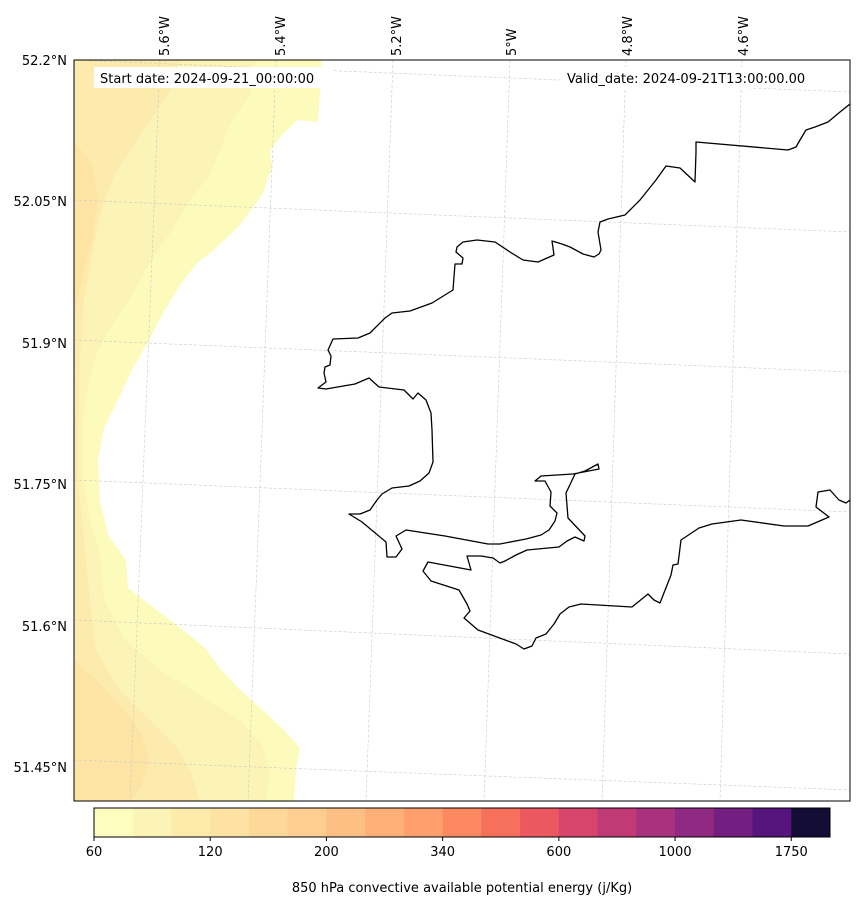  What do you see at coordinates (326, 852) in the screenshot?
I see `colorbar-tick-label: 200` at bounding box center [326, 852].